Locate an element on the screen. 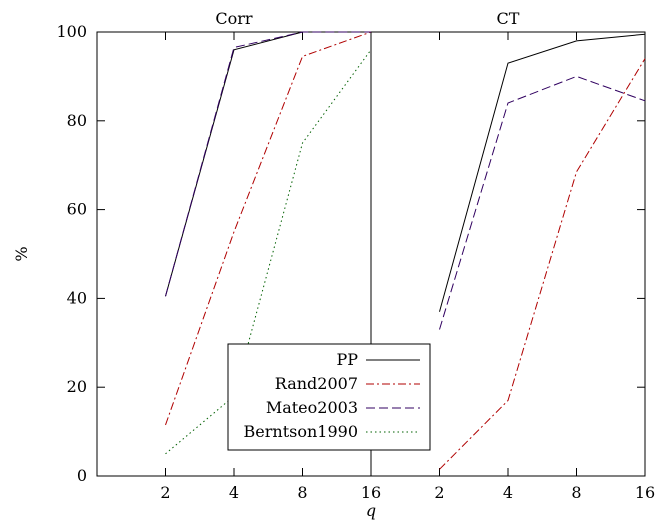 Image resolution: width=662 pixels, height=523 pixels. y-tick-label: 0 is located at coordinates (82, 475).